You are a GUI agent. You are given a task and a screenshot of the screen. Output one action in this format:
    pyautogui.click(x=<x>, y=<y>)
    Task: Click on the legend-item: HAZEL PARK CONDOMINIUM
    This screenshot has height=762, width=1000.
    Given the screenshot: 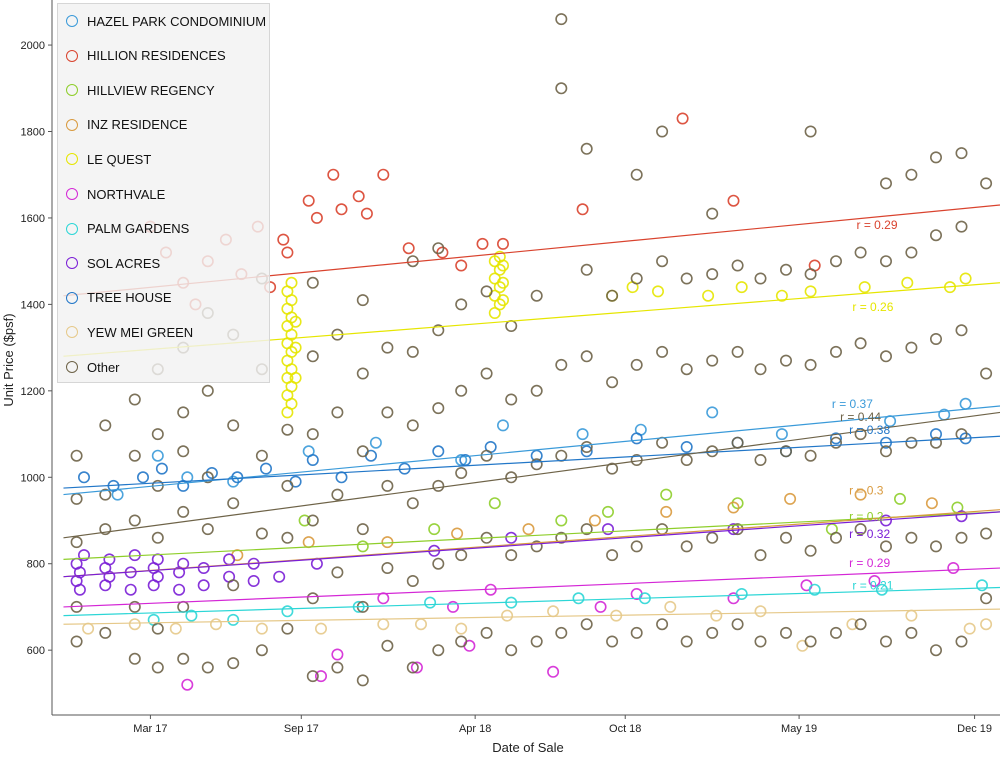 What is the action you would take?
    pyautogui.click(x=166, y=21)
    